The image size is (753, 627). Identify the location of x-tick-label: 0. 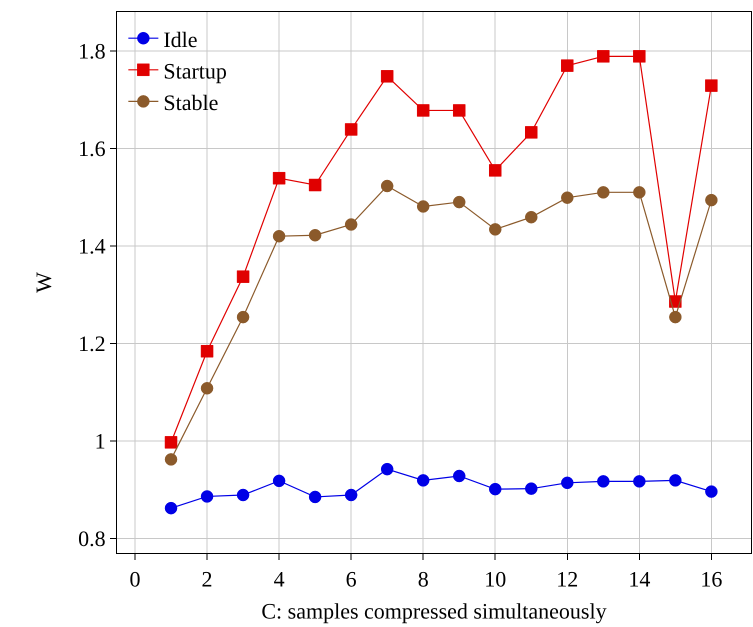
(135, 579).